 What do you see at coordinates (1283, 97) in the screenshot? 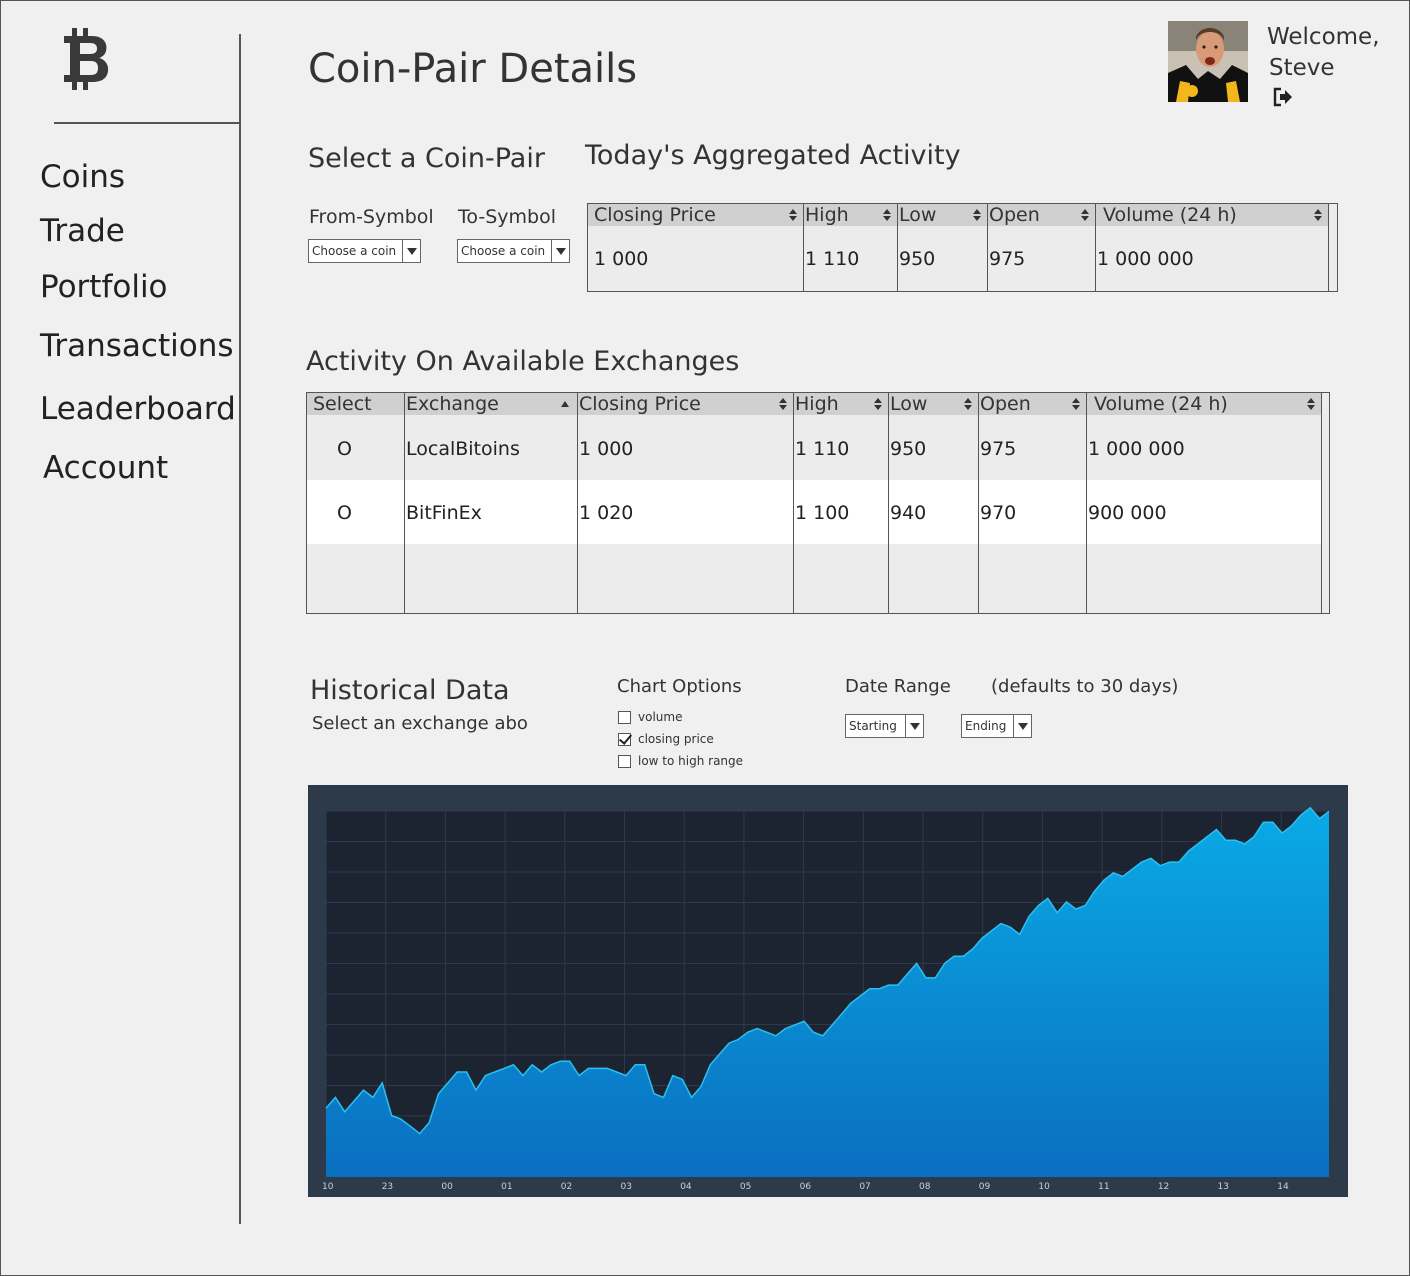
I see `sign-out-icon` at bounding box center [1283, 97].